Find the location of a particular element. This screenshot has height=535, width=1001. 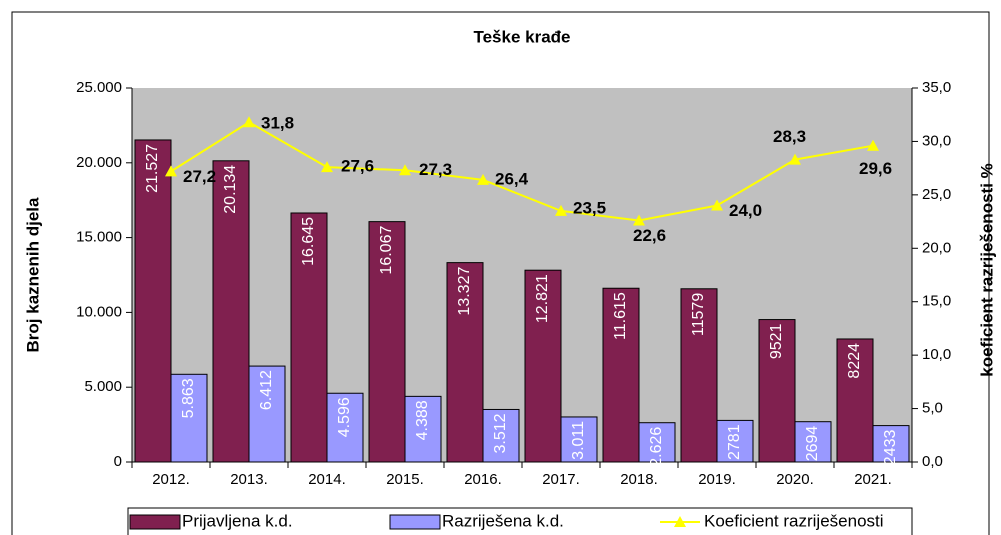

x-tick-label: 2019. is located at coordinates (717, 479).